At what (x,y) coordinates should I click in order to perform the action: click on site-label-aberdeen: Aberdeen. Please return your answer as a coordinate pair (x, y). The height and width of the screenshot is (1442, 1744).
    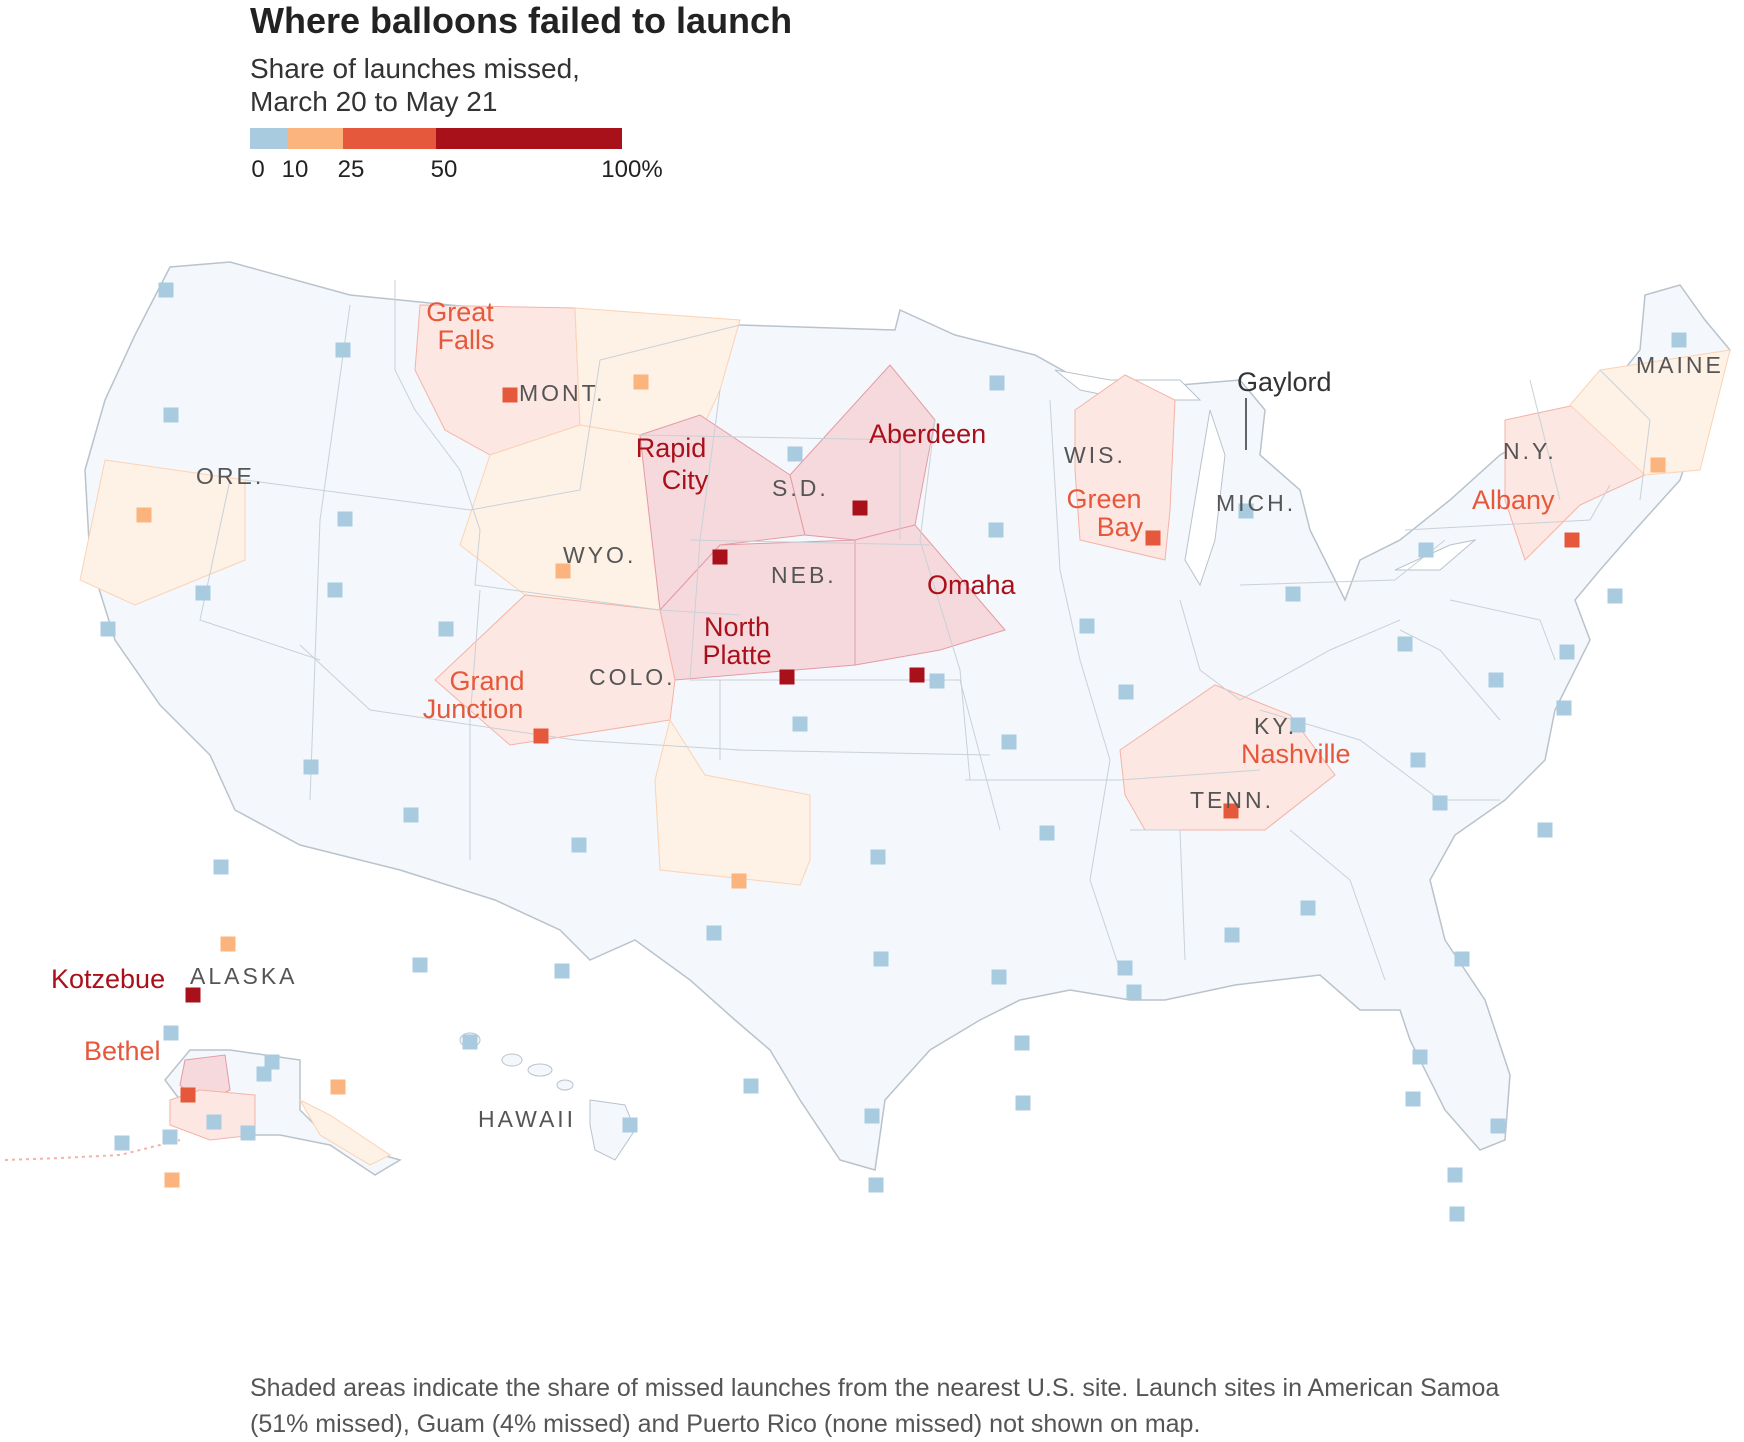
    Looking at the image, I should click on (927, 434).